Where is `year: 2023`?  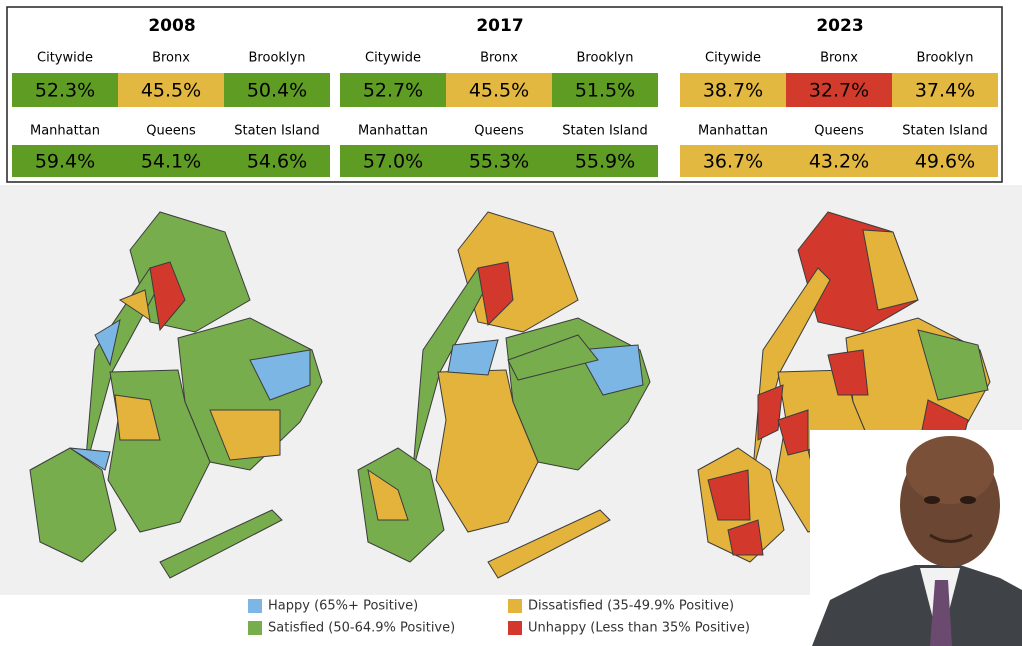
year: 2023 is located at coordinates (839, 26).